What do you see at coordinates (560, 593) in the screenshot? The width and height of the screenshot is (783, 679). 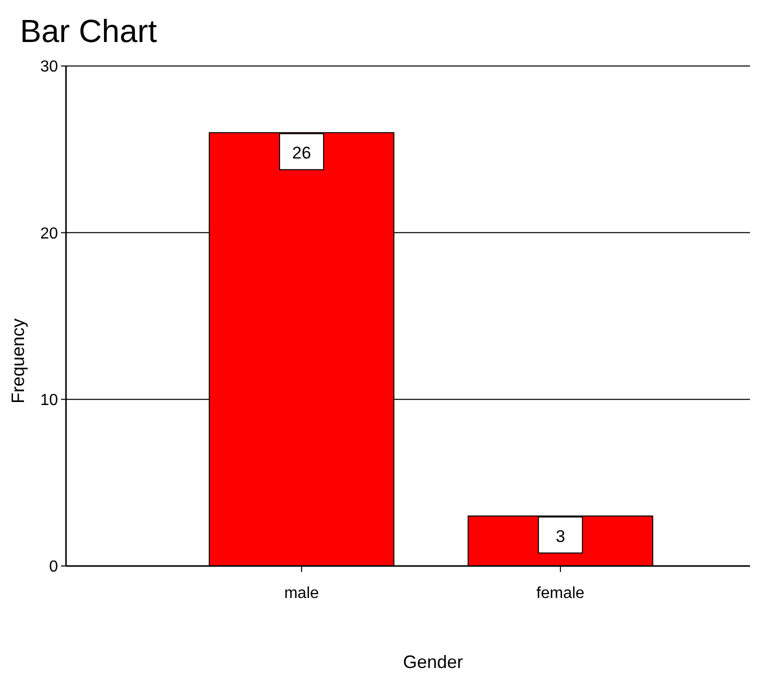 I see `x-tick-label: female` at bounding box center [560, 593].